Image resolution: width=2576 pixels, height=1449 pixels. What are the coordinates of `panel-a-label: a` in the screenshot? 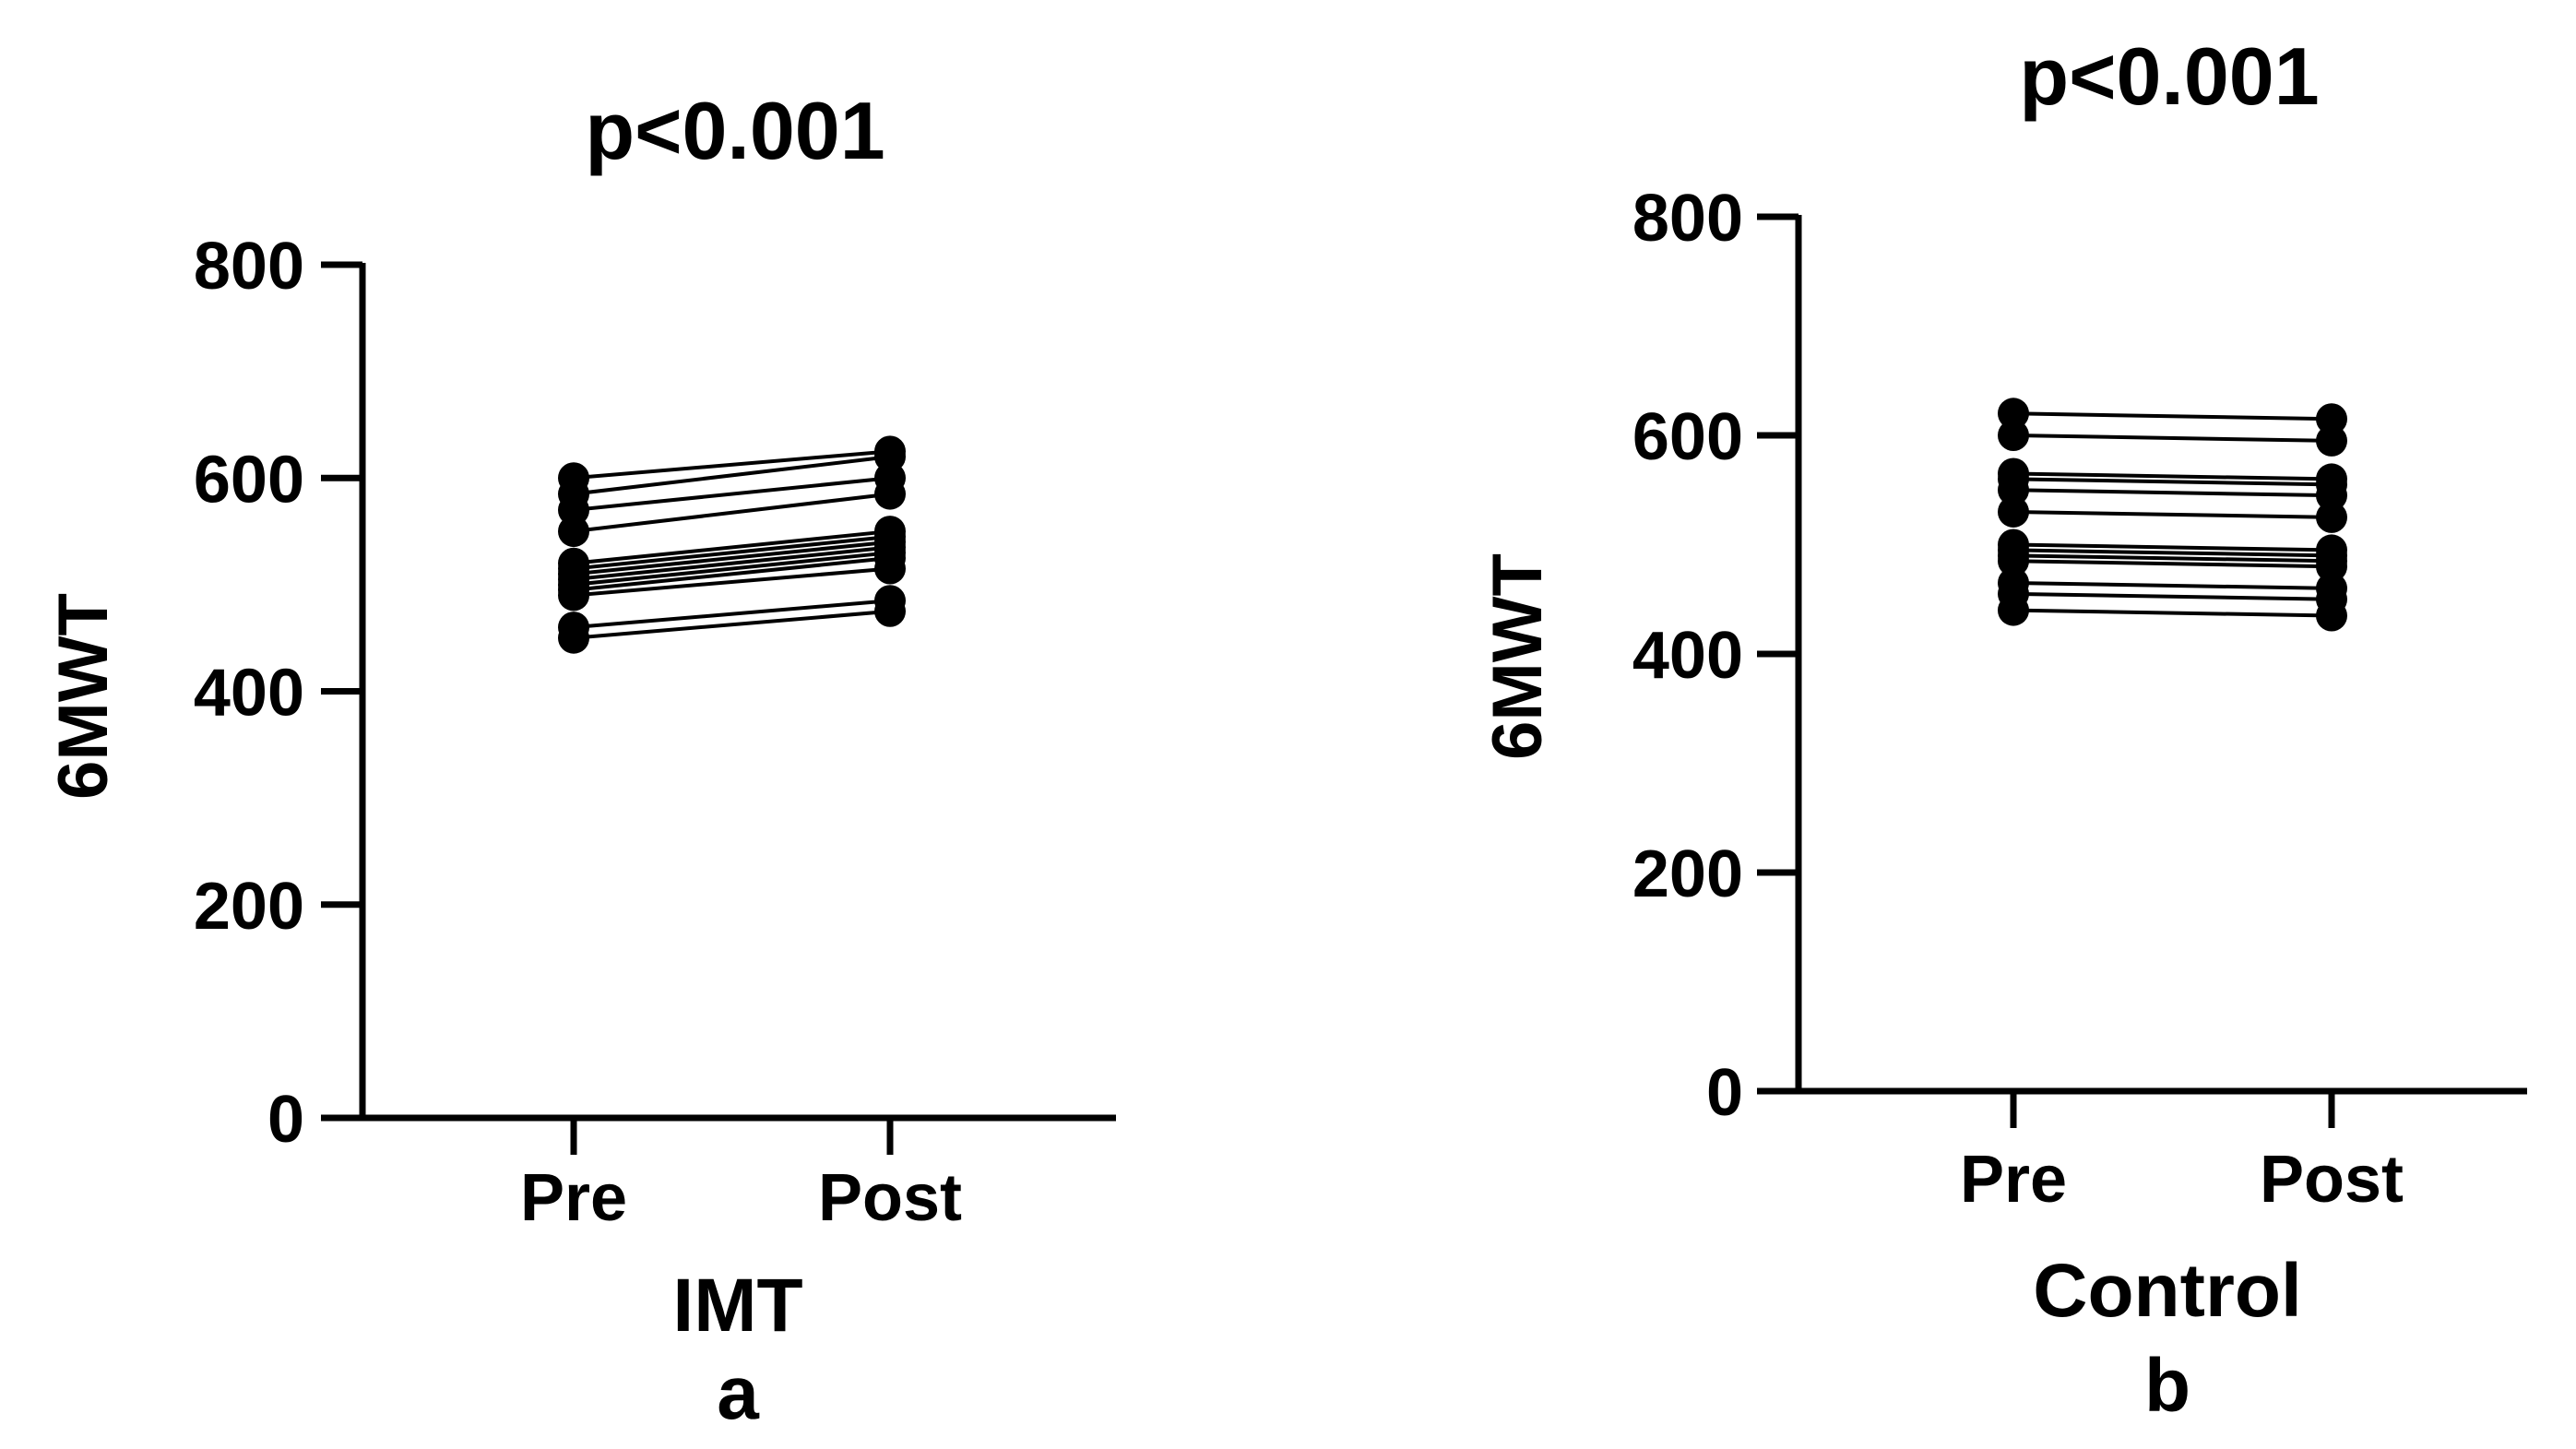 It's located at (738, 1393).